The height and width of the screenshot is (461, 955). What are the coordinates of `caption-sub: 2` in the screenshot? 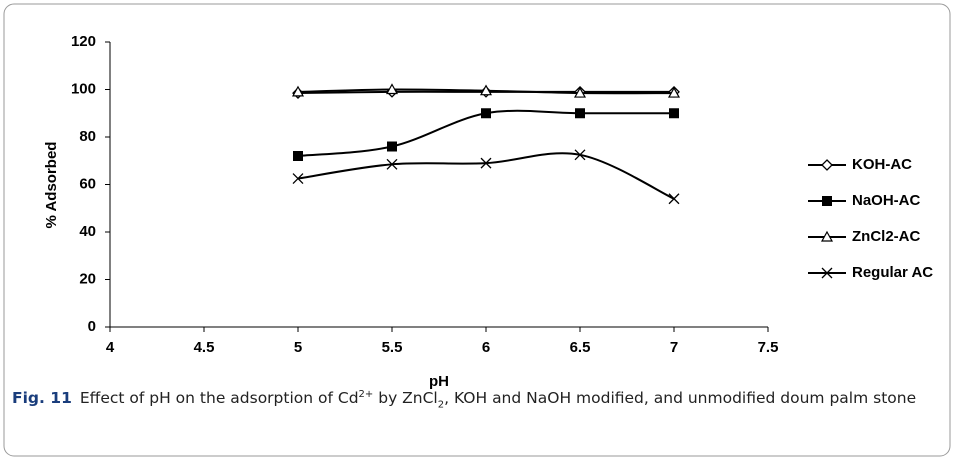 It's located at (441, 405).